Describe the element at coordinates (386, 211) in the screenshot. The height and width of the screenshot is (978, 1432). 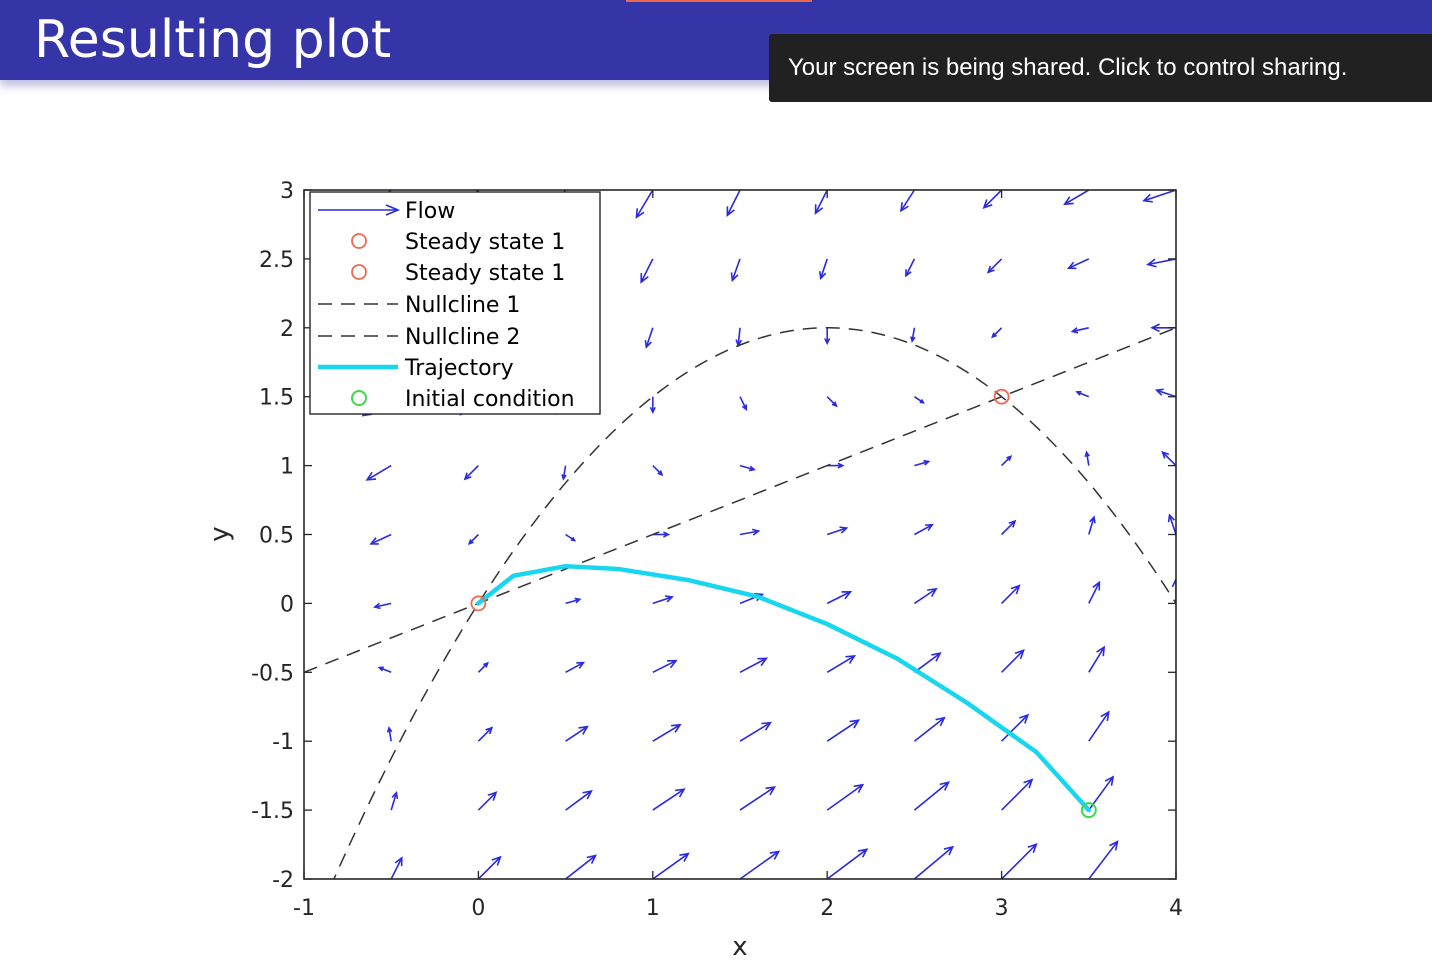
I see `legend-item: Flow` at that location.